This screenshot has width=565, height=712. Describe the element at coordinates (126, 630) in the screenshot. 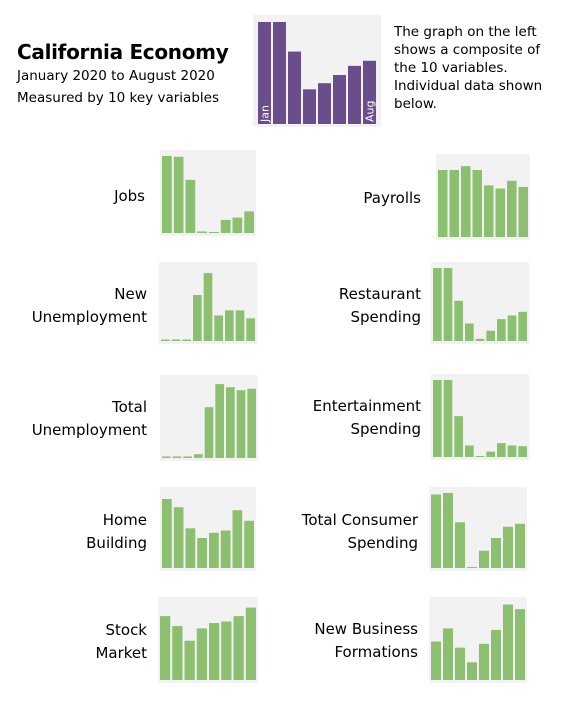

I see `stock-market-label-line: Stock` at that location.